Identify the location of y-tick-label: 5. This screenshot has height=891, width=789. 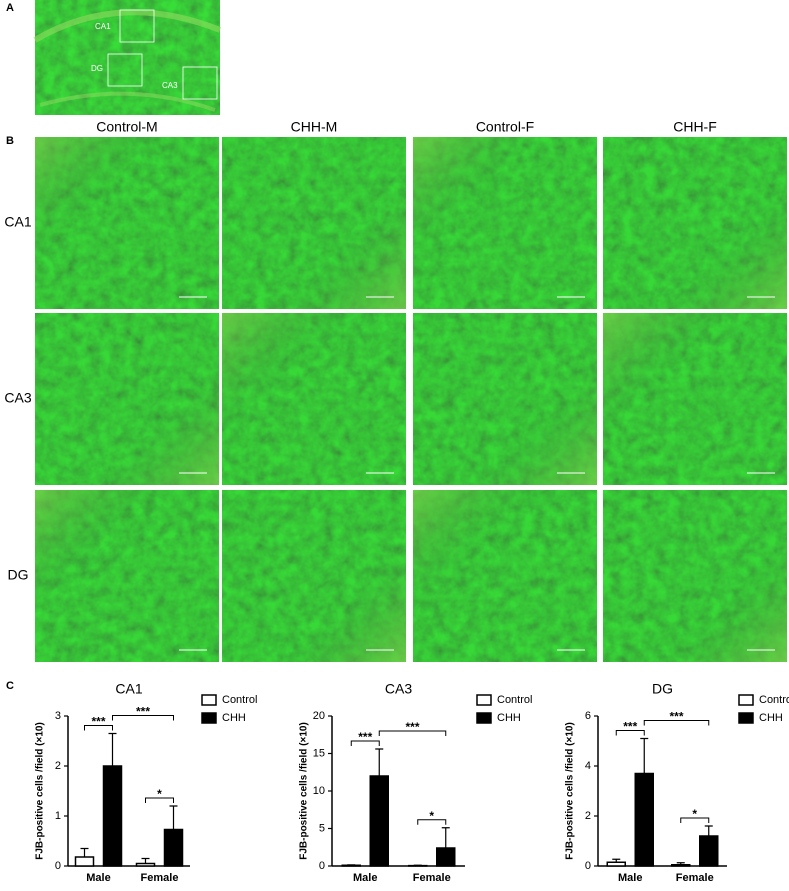
(322, 828).